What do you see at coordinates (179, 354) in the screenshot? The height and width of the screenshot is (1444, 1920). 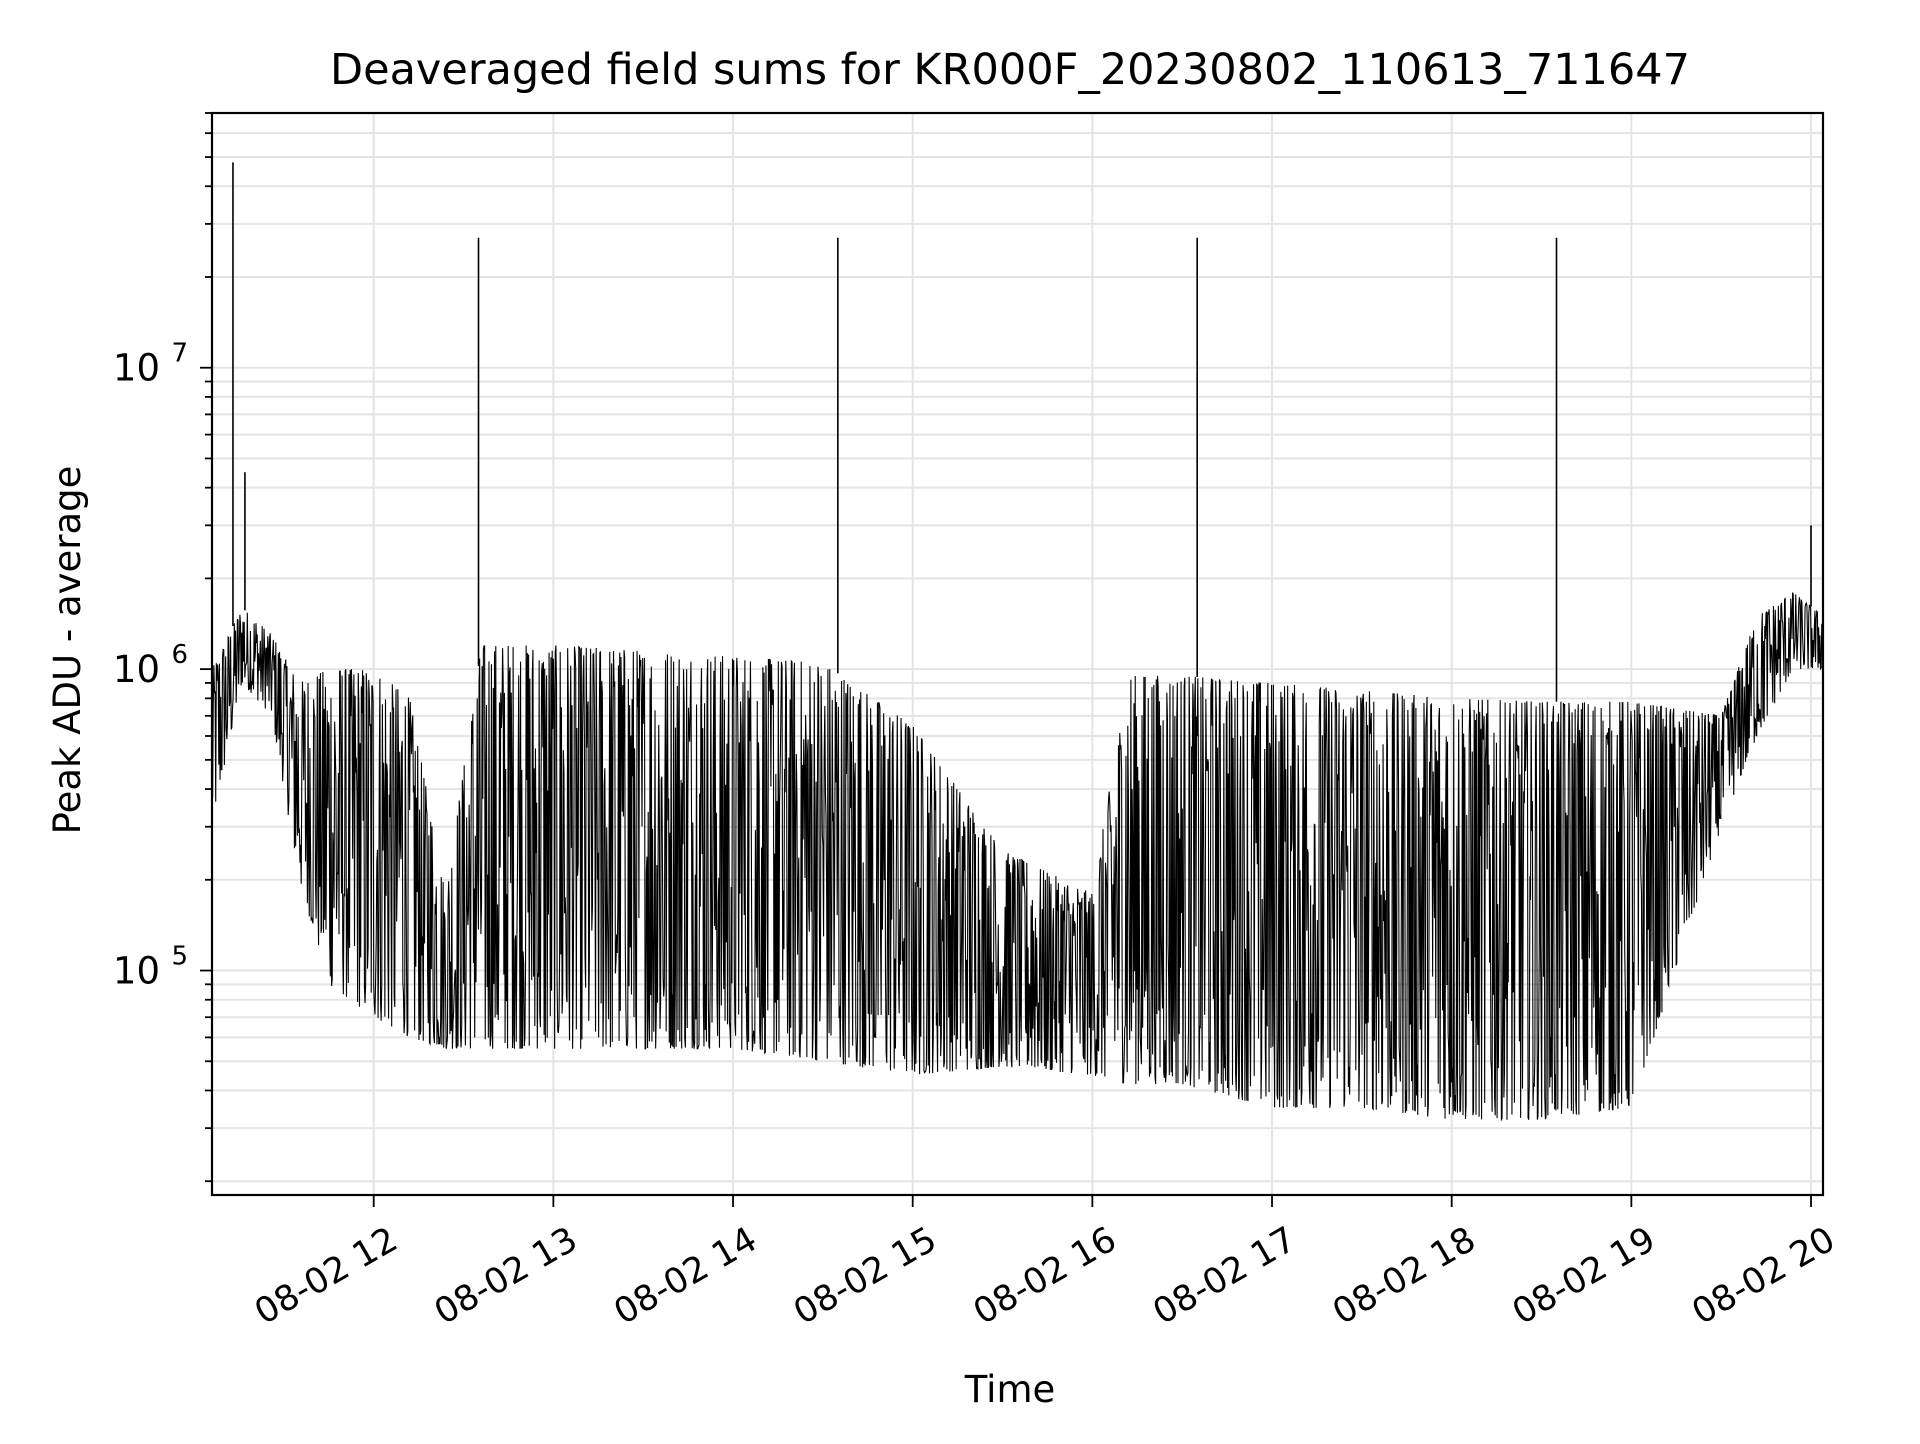 I see `y-tick-label-exponent: 7` at bounding box center [179, 354].